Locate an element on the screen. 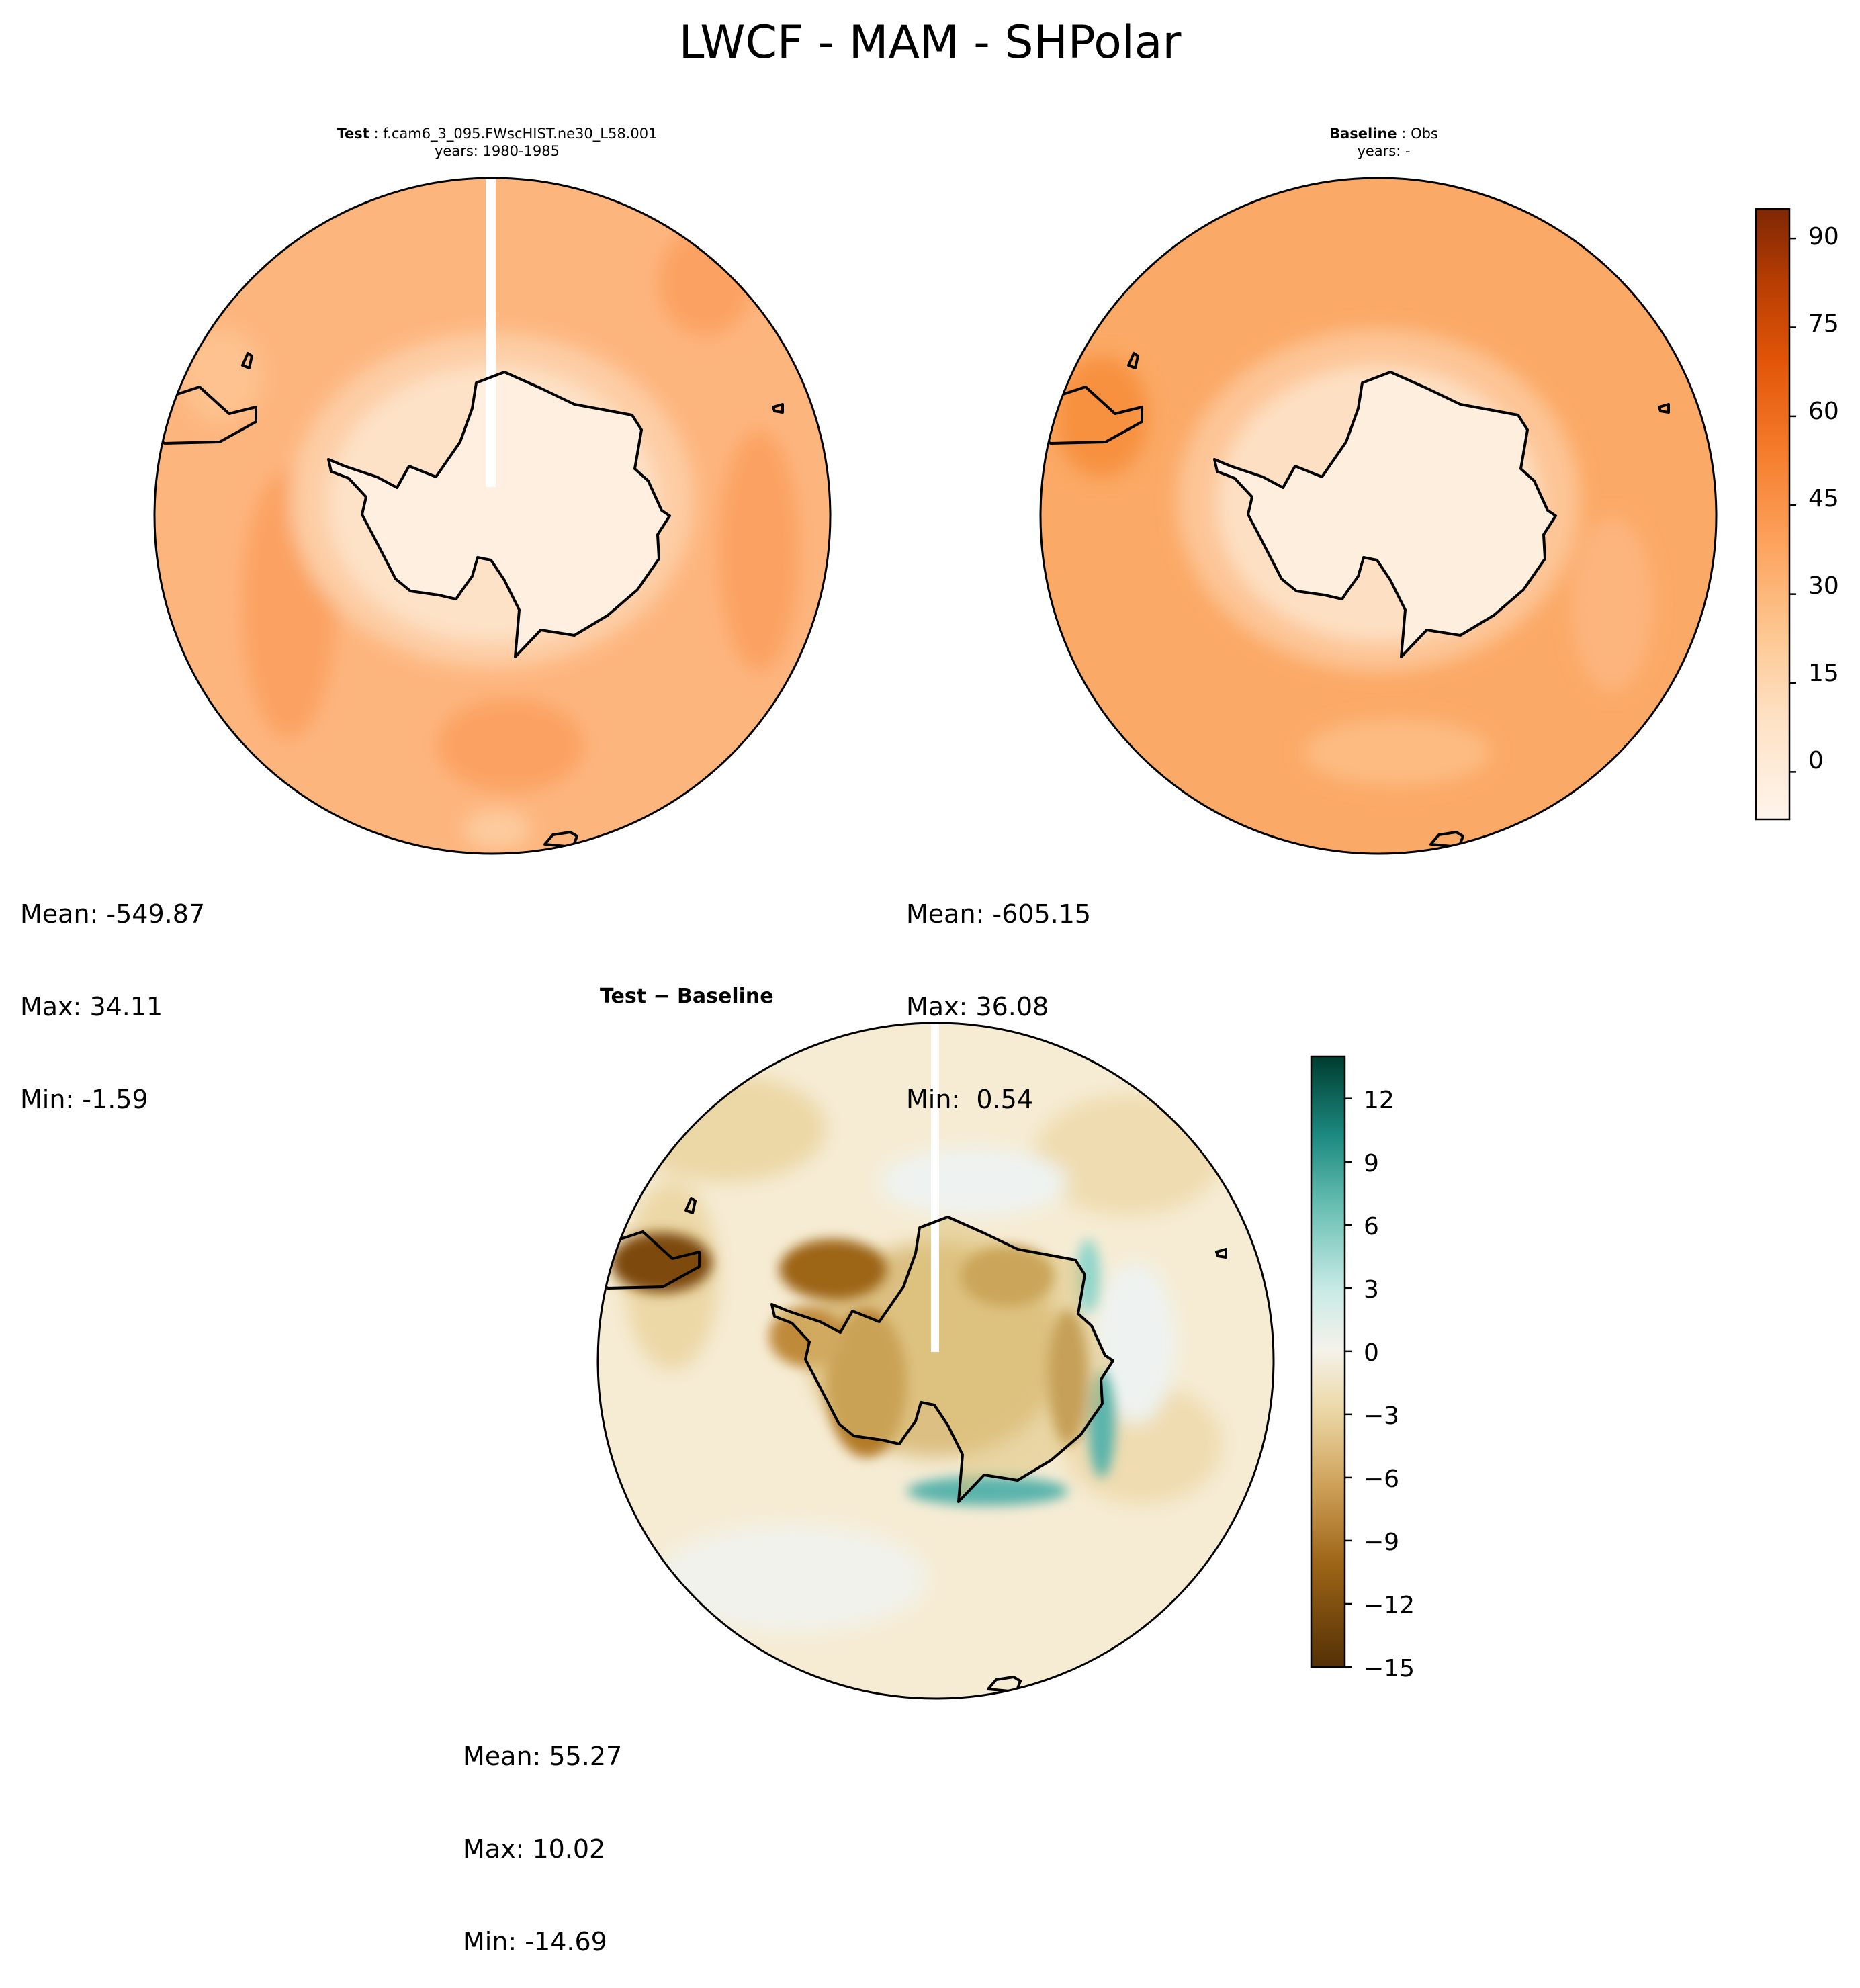 Image resolution: width=1860 pixels, height=1988 pixels. cbar-oranges-tick-45: 45 is located at coordinates (1823, 499).